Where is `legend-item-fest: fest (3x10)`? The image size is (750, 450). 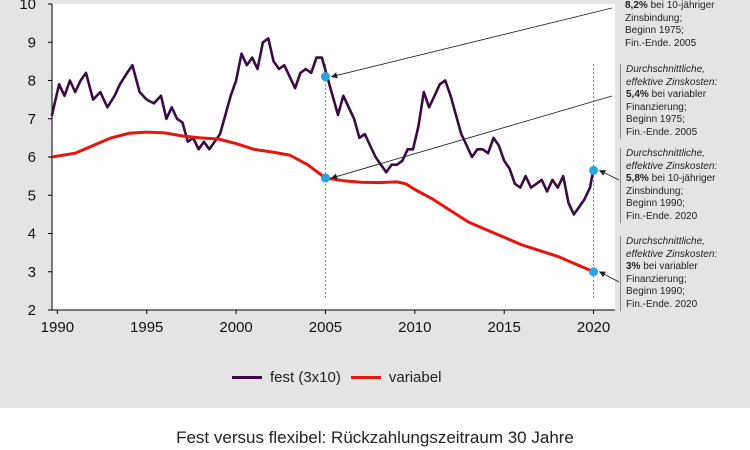 legend-item-fest: fest (3x10) is located at coordinates (286, 377).